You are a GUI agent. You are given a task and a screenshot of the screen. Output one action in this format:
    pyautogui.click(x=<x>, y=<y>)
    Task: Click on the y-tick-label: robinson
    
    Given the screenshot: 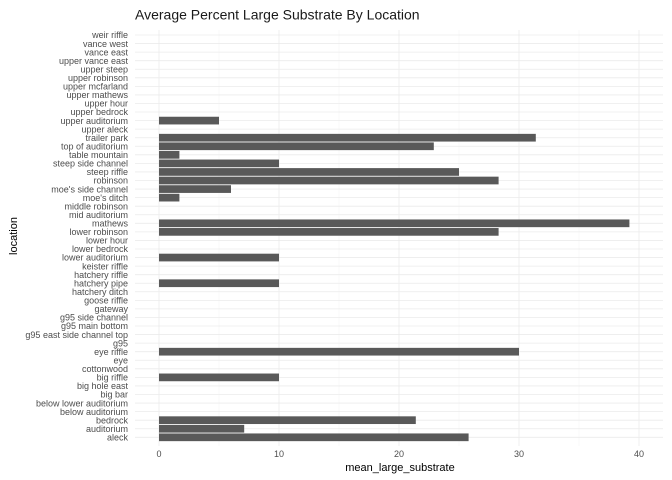 What is the action you would take?
    pyautogui.click(x=110, y=181)
    